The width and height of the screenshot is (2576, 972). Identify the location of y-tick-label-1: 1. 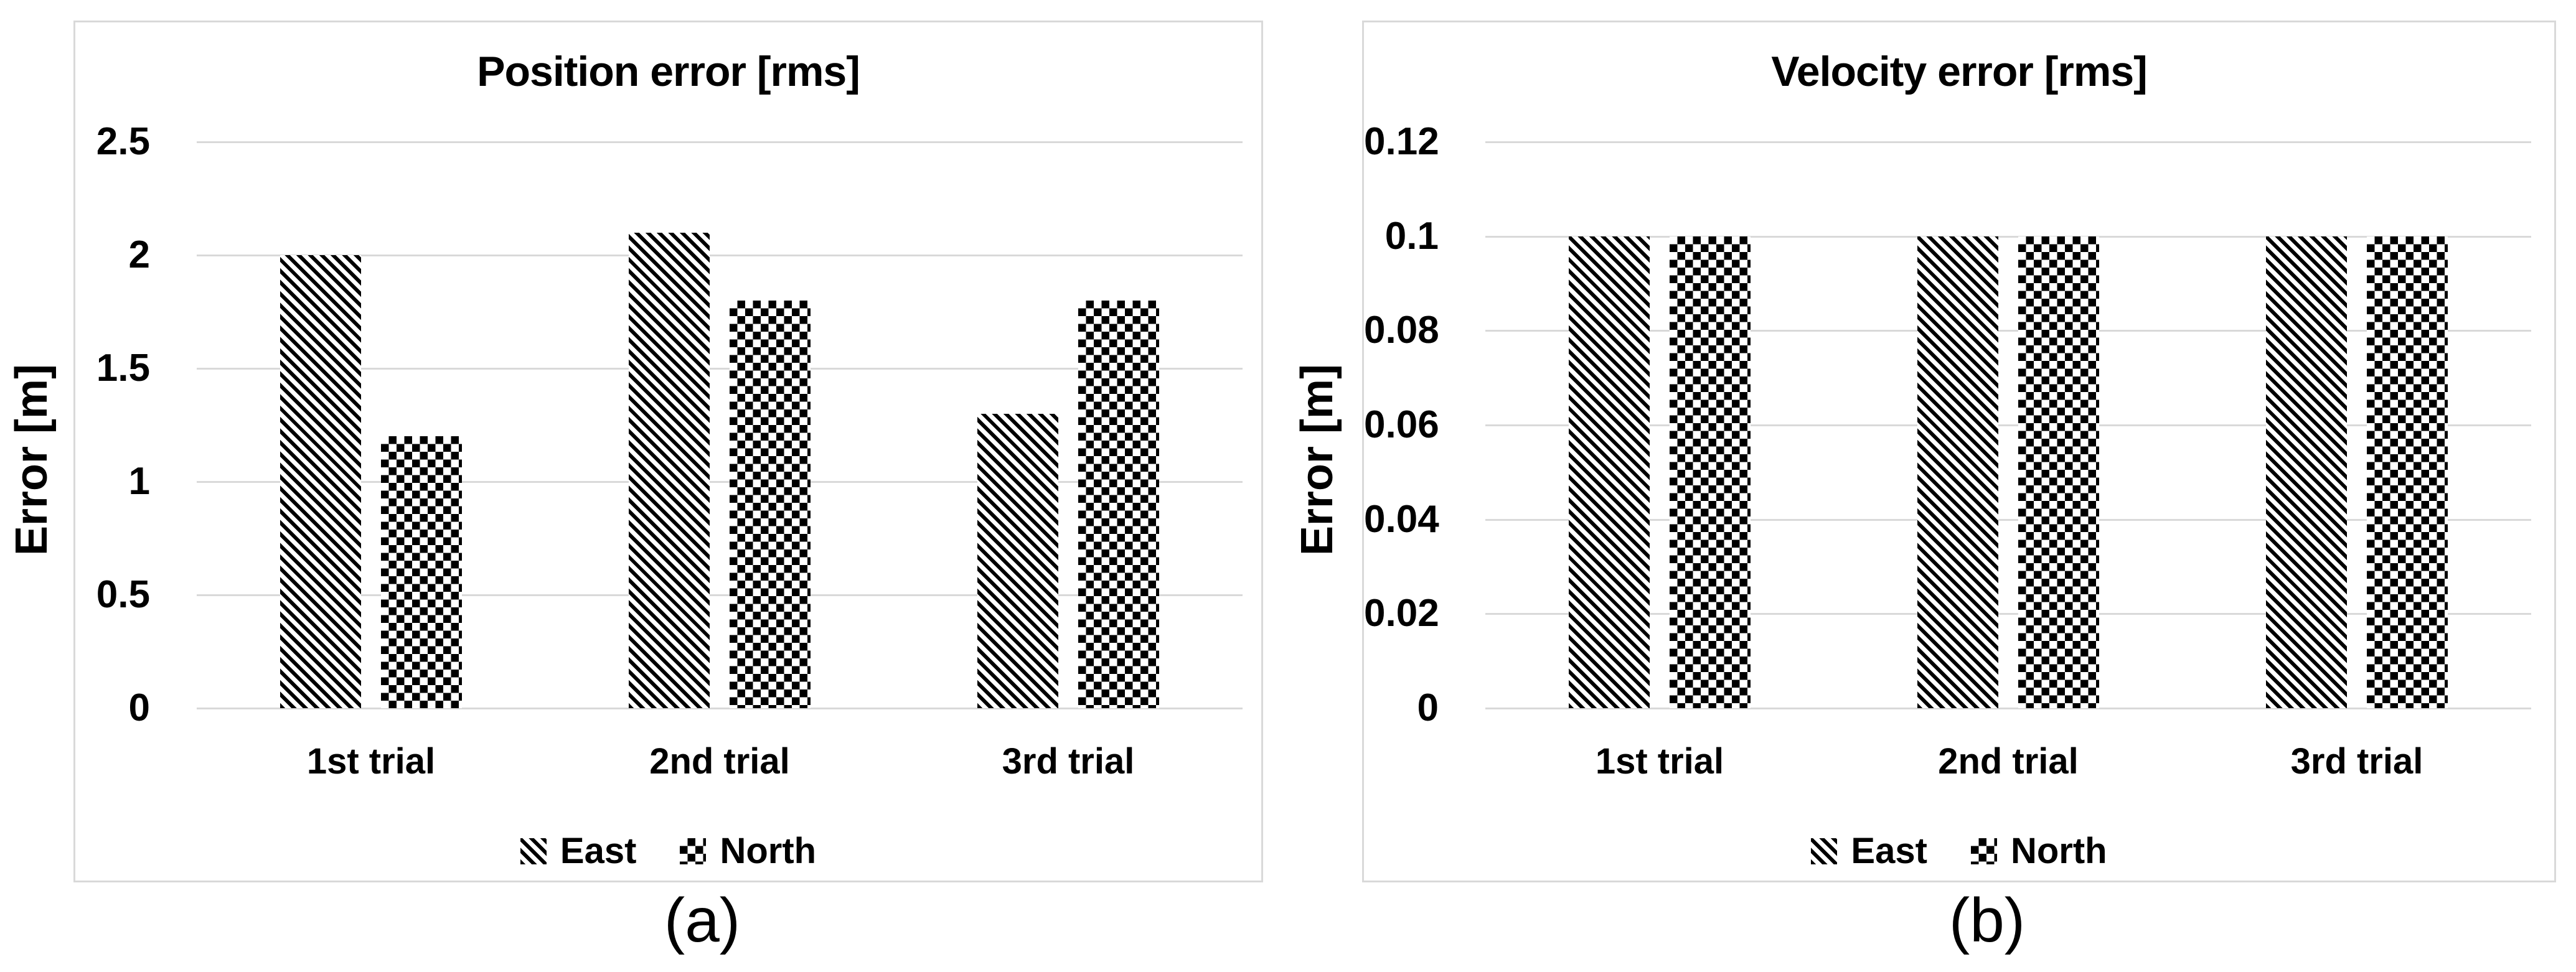
(139, 481).